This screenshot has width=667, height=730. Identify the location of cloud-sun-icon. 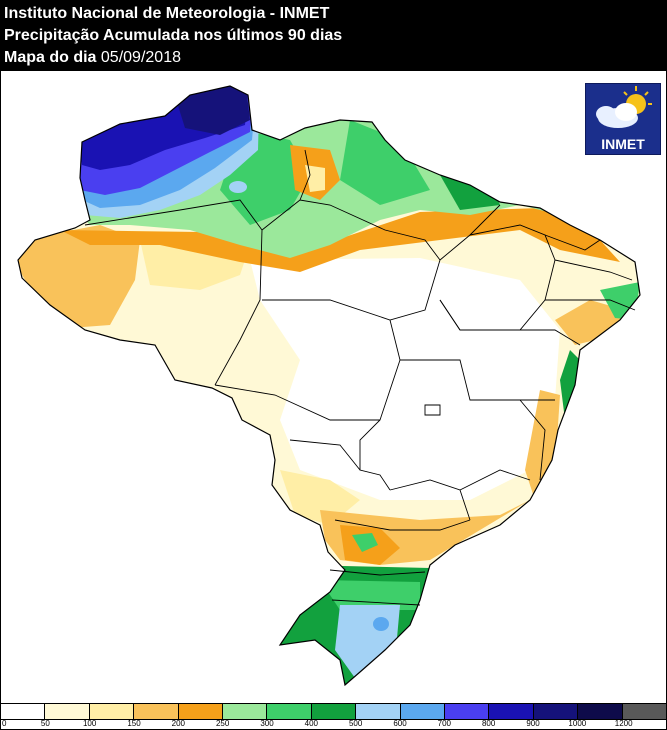
(624, 107).